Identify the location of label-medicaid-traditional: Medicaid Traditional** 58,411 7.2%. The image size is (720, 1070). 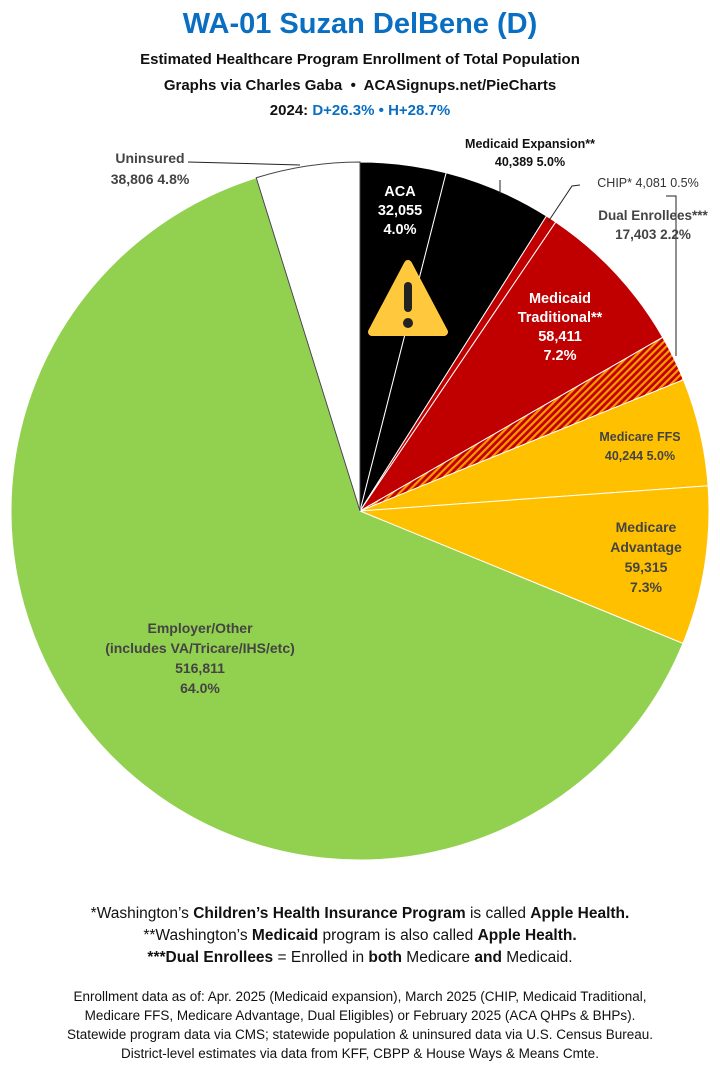
(560, 327).